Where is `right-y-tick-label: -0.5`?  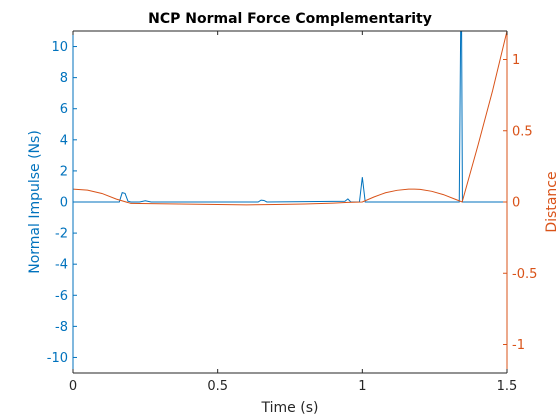
right-y-tick-label: -0.5 is located at coordinates (524, 274).